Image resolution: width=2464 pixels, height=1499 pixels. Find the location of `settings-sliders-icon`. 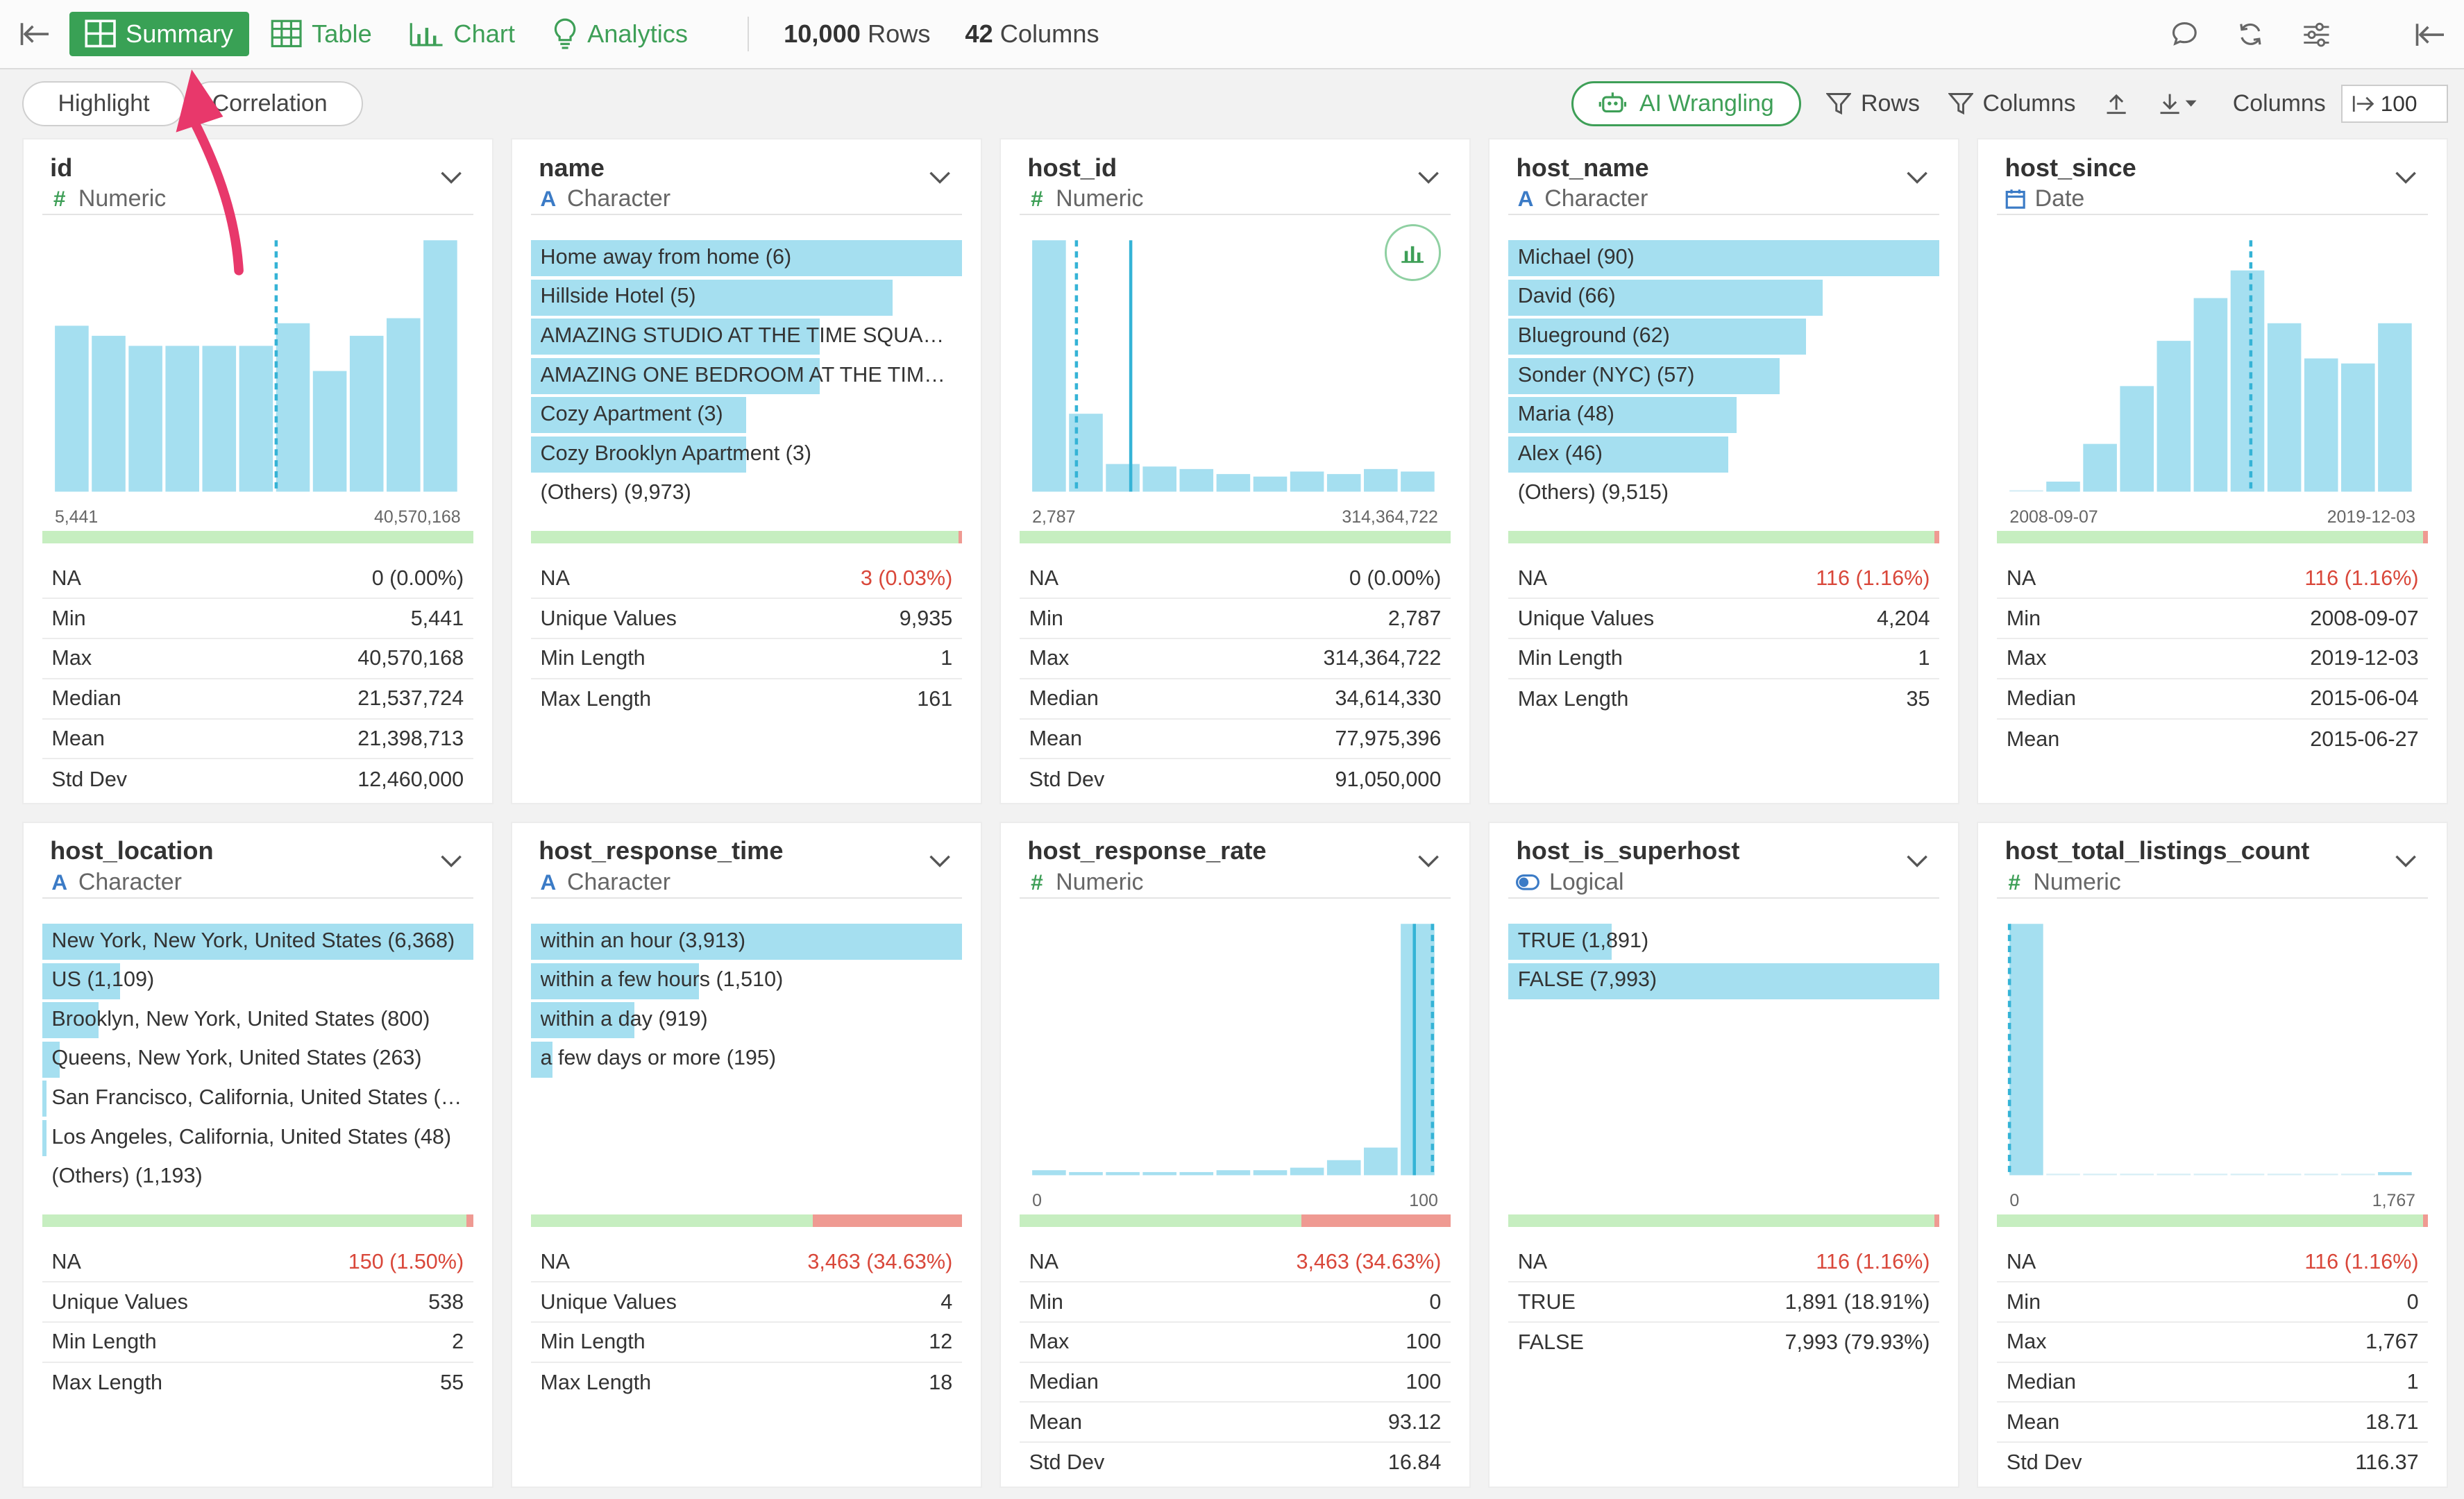

settings-sliders-icon is located at coordinates (2316, 34).